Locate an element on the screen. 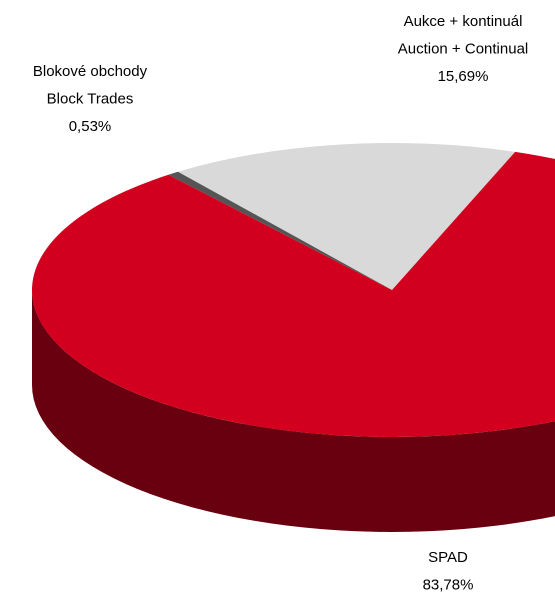  category-label: Blokové obchody is located at coordinates (90, 71).